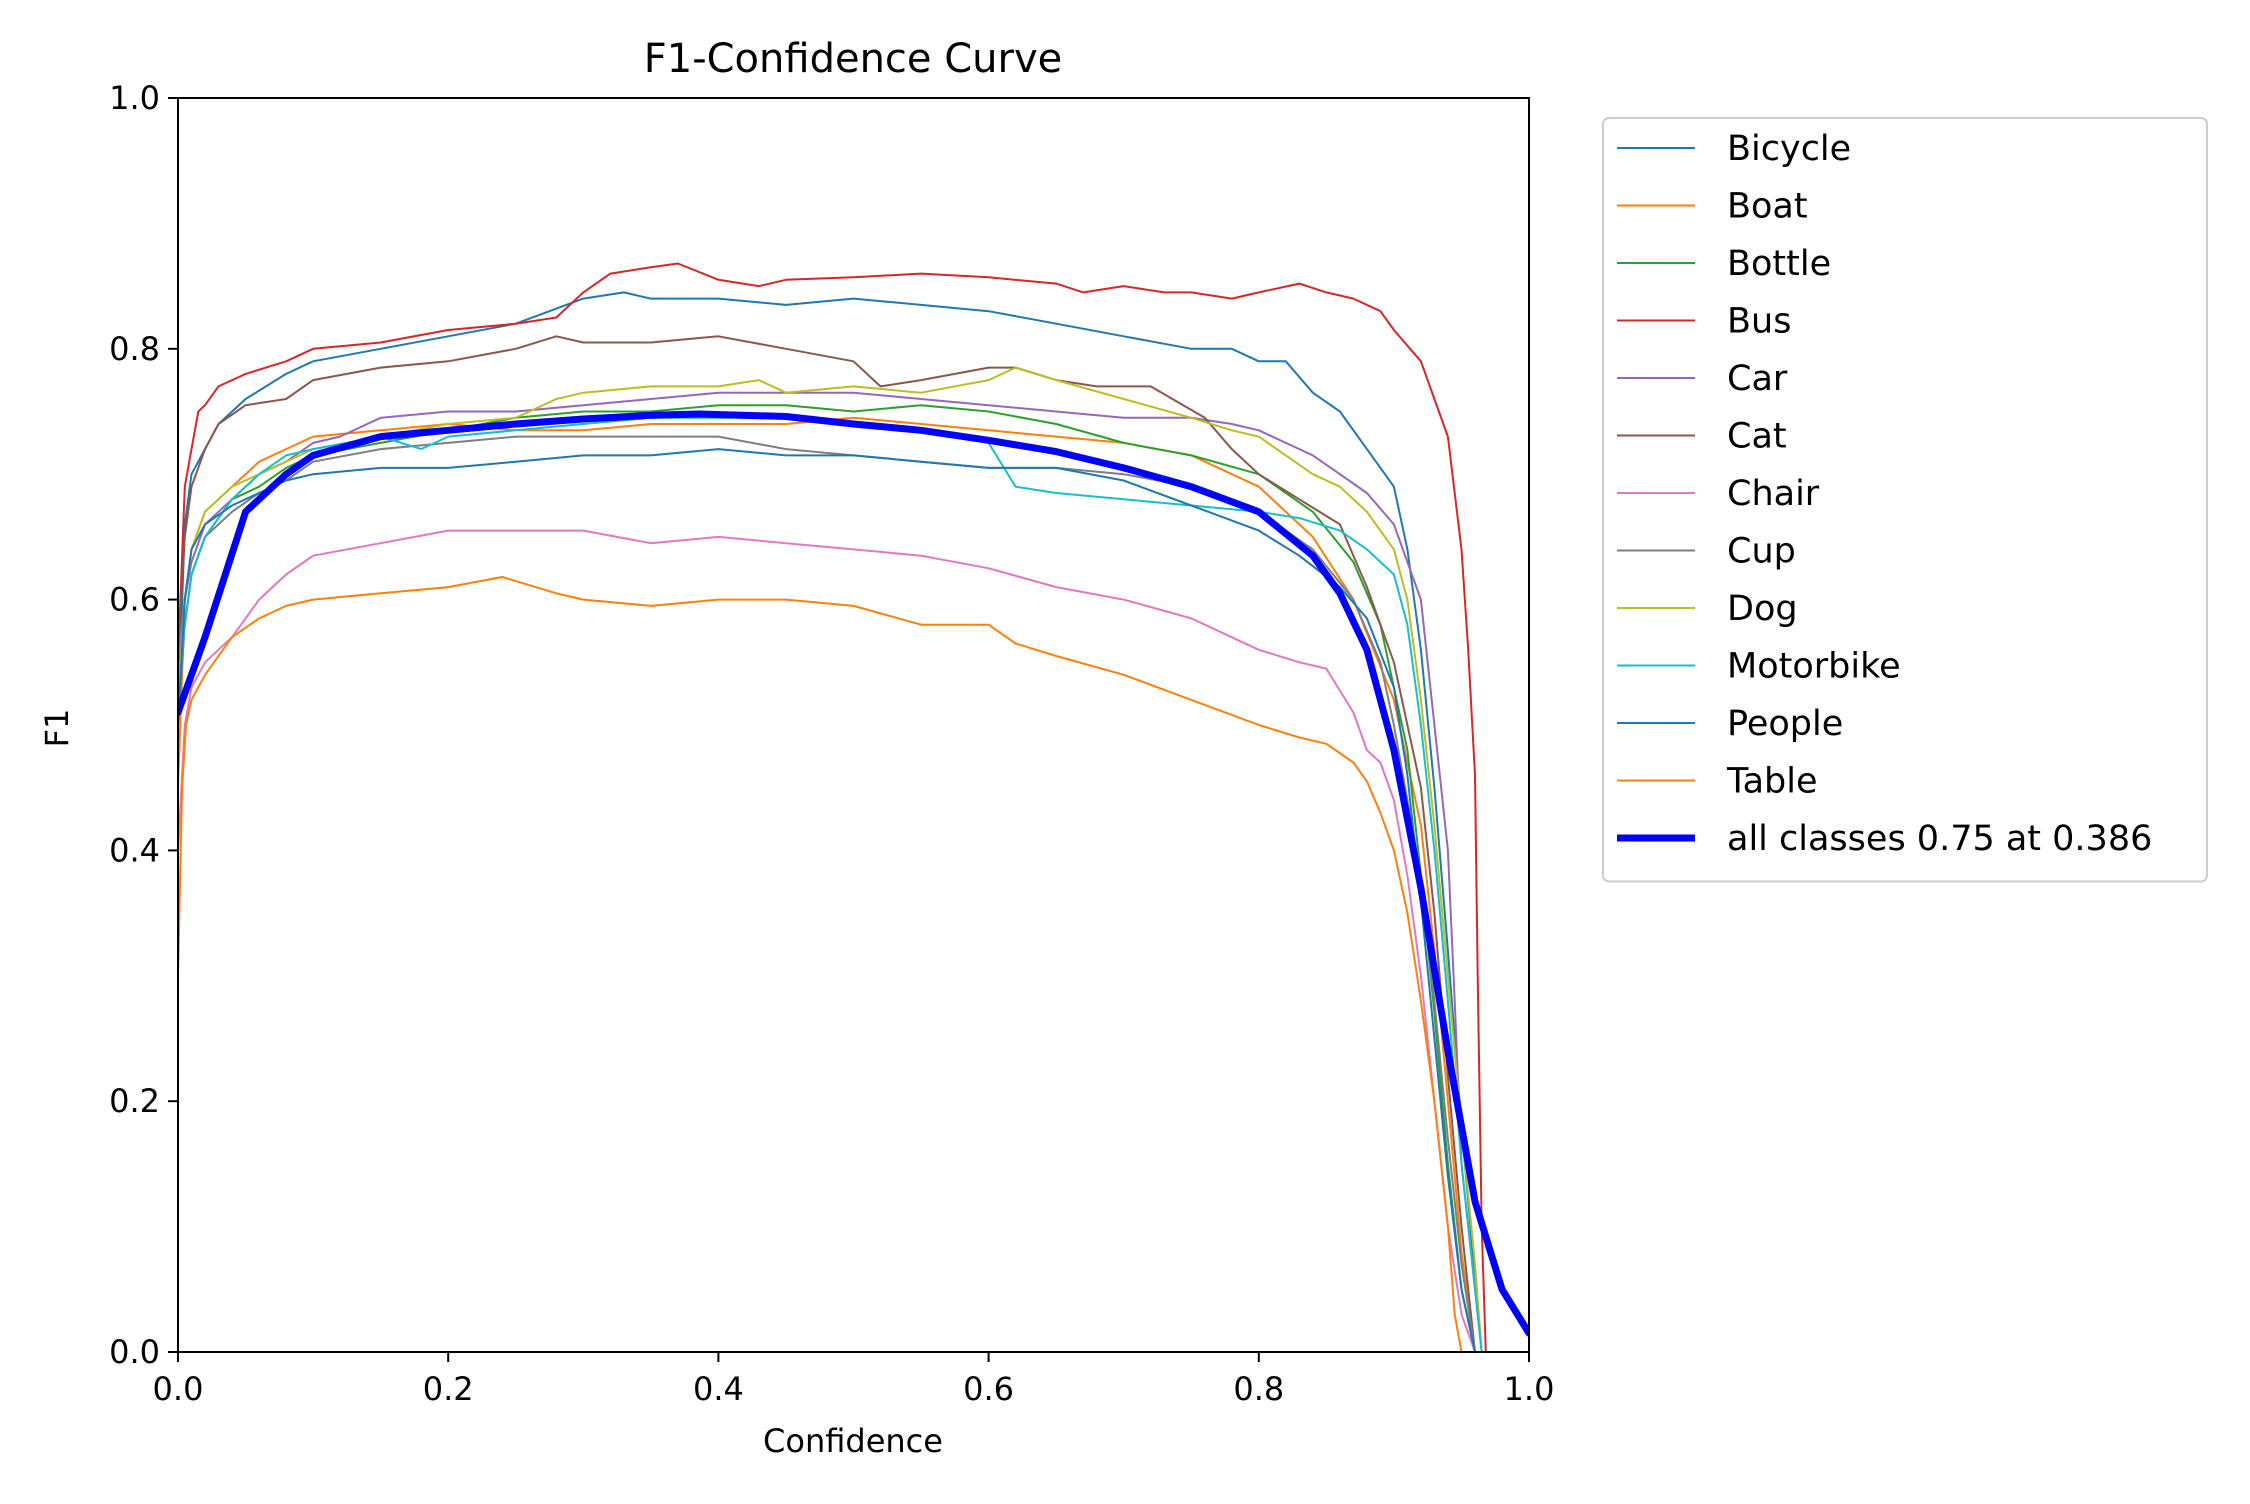 Image resolution: width=2250 pixels, height=1504 pixels. I want to click on legend-label: Table, so click(1772, 782).